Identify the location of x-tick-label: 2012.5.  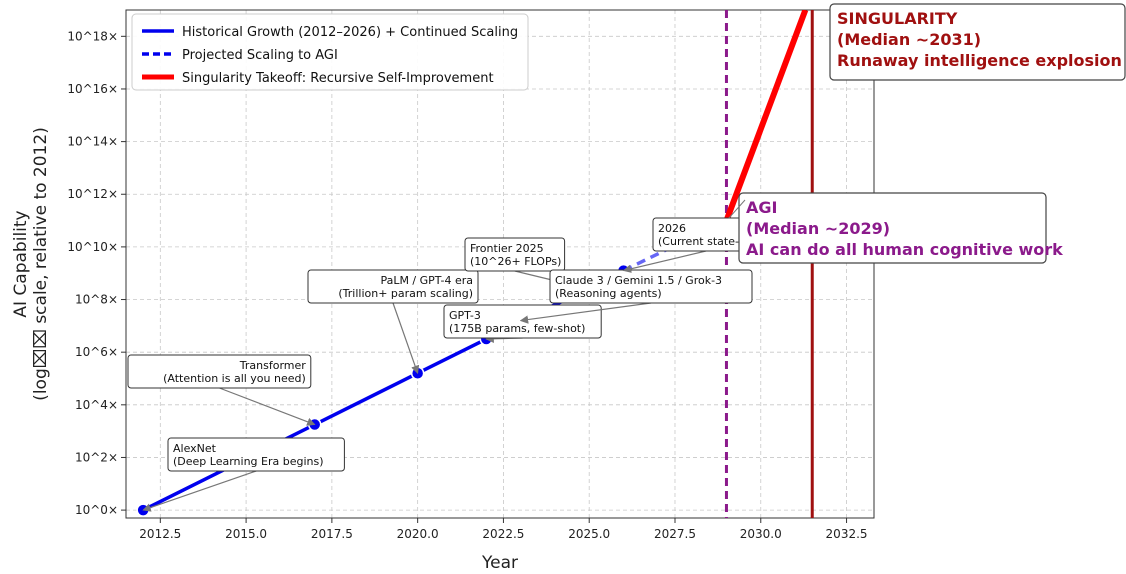
(160, 534).